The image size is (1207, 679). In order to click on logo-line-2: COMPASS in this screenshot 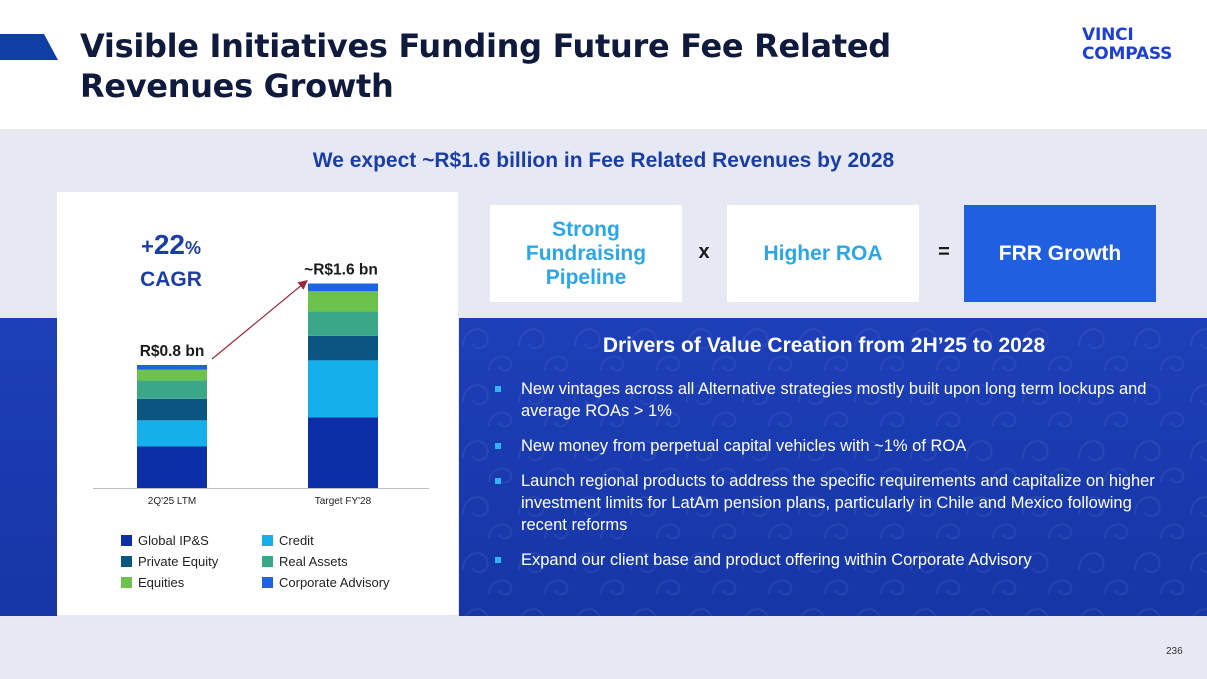, I will do `click(1127, 54)`.